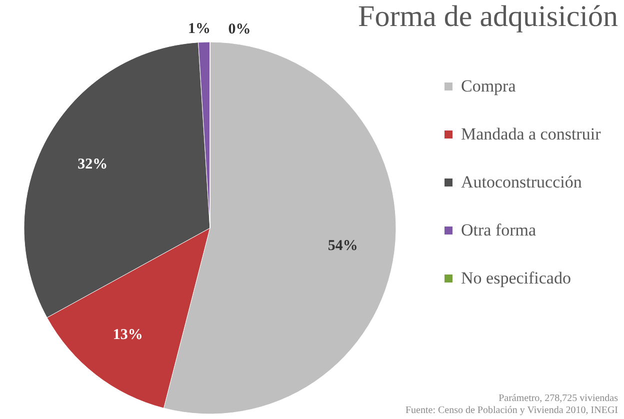 Image resolution: width=624 pixels, height=419 pixels. I want to click on legend-label: Compra, so click(488, 86).